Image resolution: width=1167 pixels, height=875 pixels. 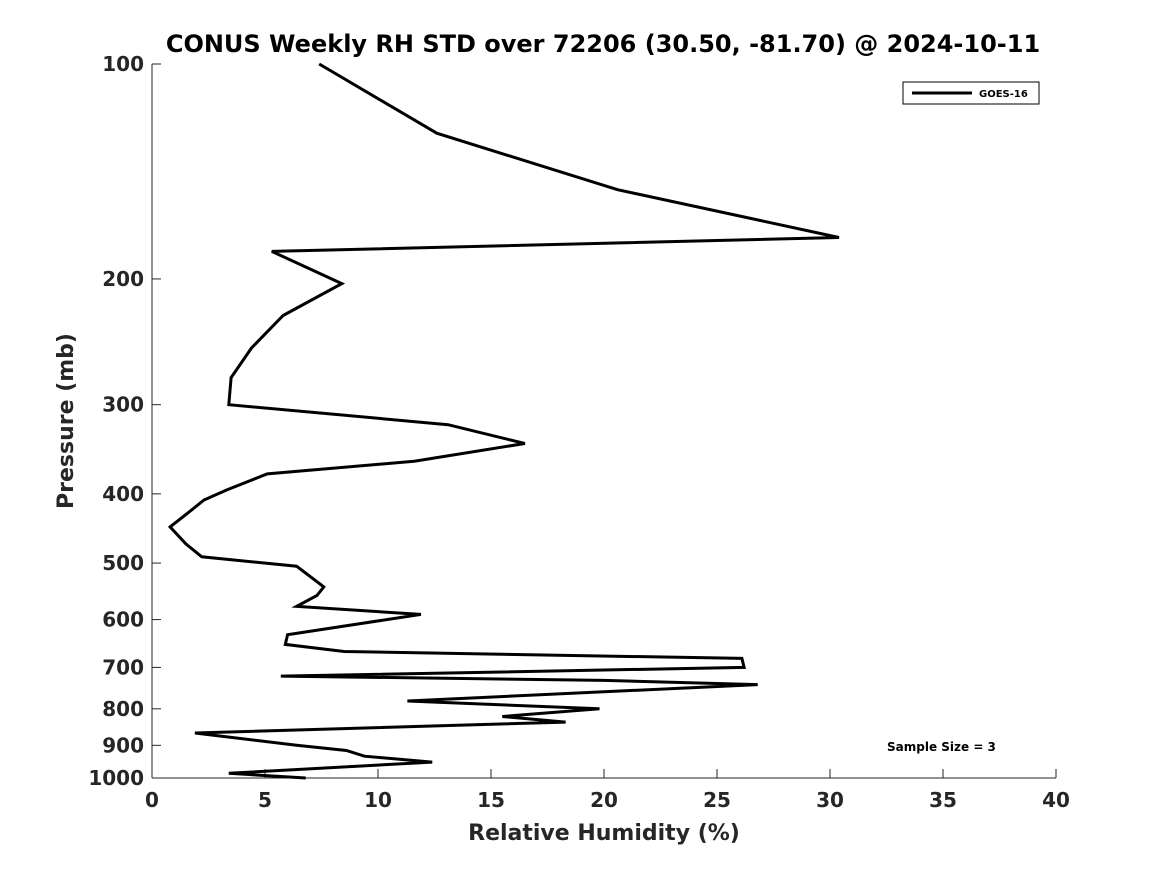 I want to click on y-tick-label: 800, so click(x=123, y=709).